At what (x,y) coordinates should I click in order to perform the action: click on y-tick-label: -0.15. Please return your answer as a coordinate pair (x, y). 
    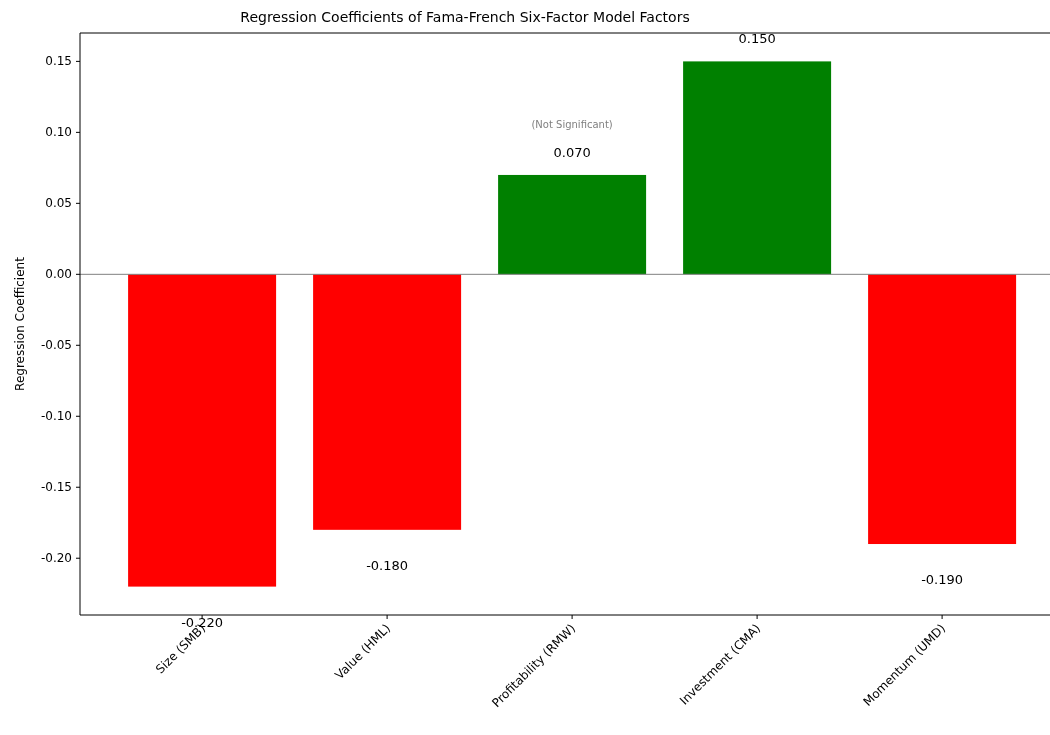
    Looking at the image, I should click on (56, 487).